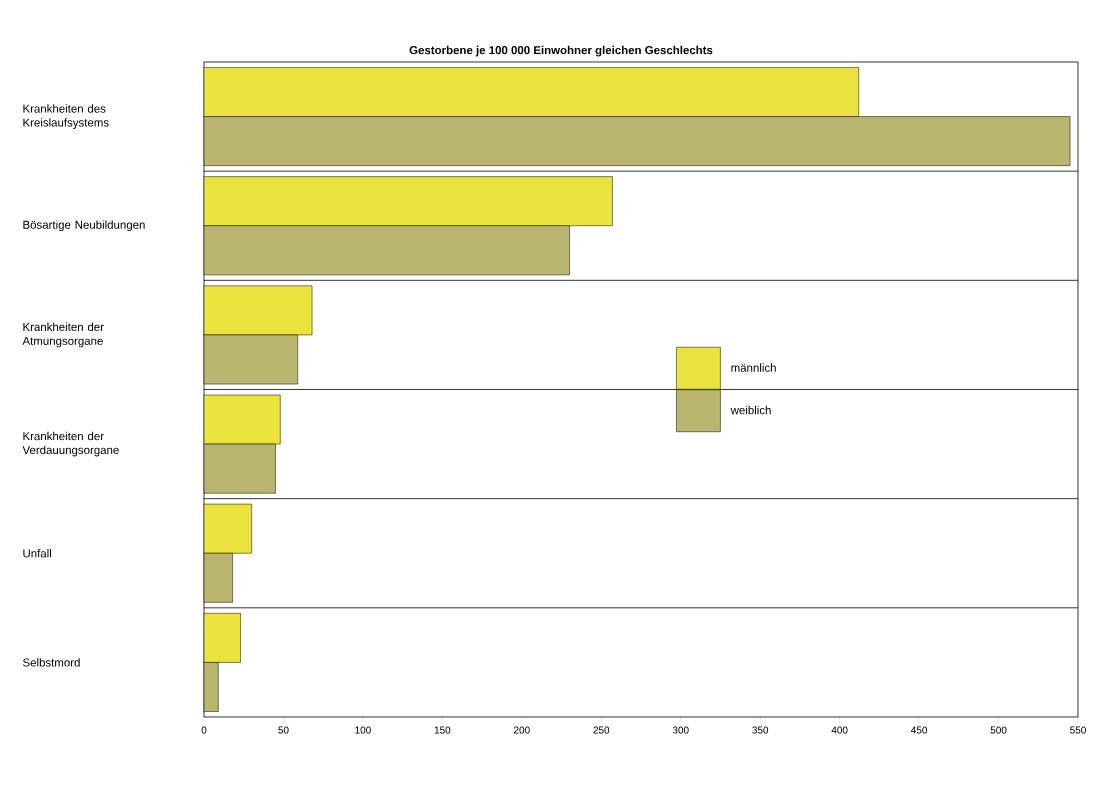  I want to click on x-tick-label: 400, so click(839, 730).